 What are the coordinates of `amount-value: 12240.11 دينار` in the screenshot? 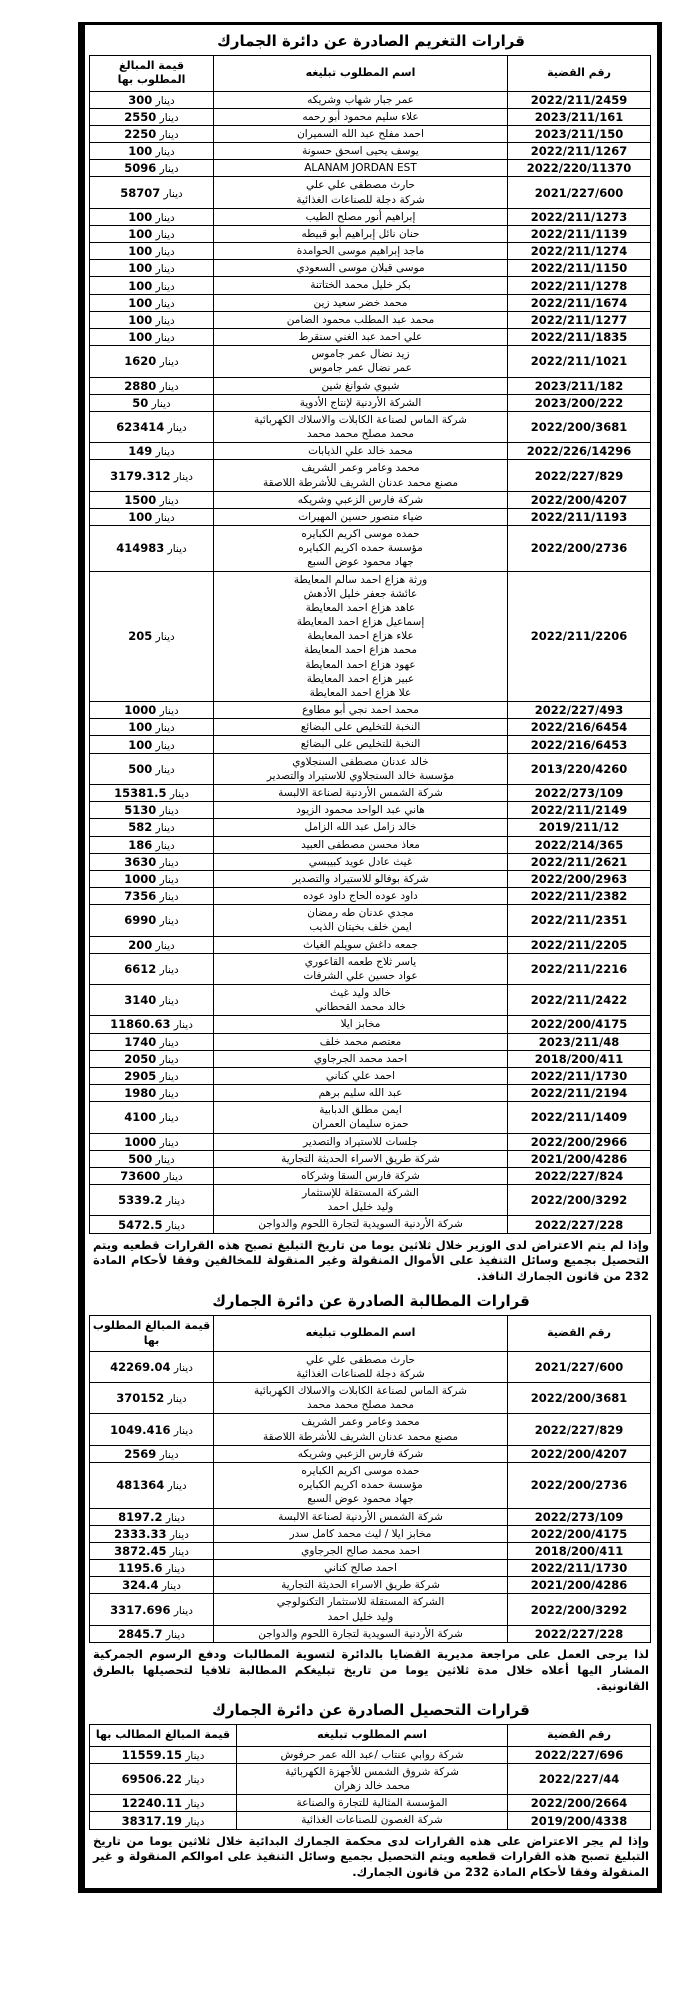 It's located at (163, 1803).